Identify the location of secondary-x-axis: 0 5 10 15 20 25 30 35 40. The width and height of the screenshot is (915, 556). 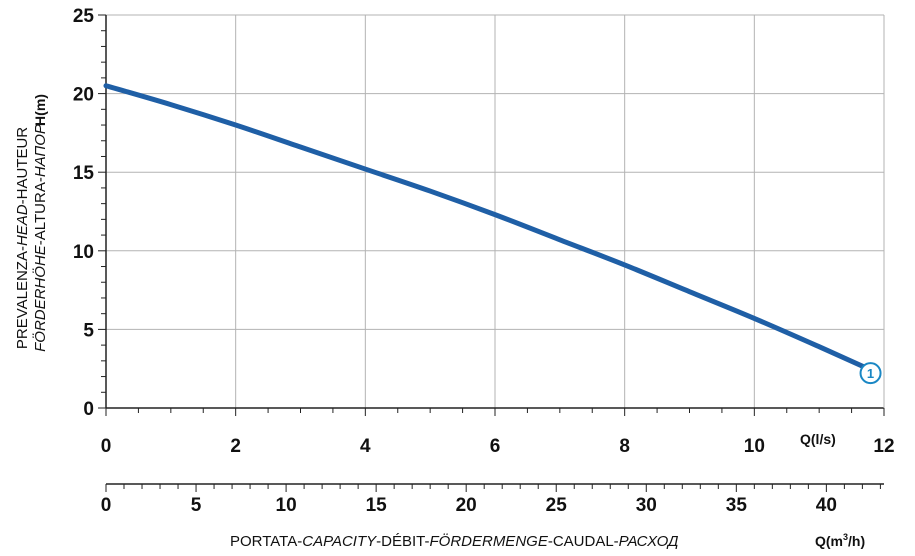
(492, 500).